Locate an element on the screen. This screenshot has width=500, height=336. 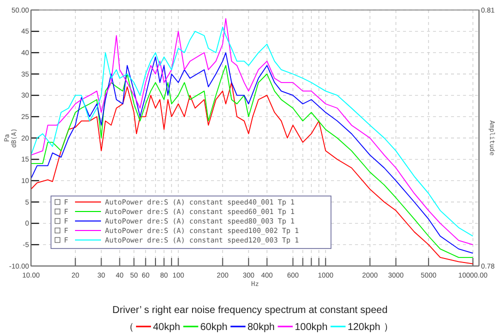
legend-label: 60kph is located at coordinates (214, 327).